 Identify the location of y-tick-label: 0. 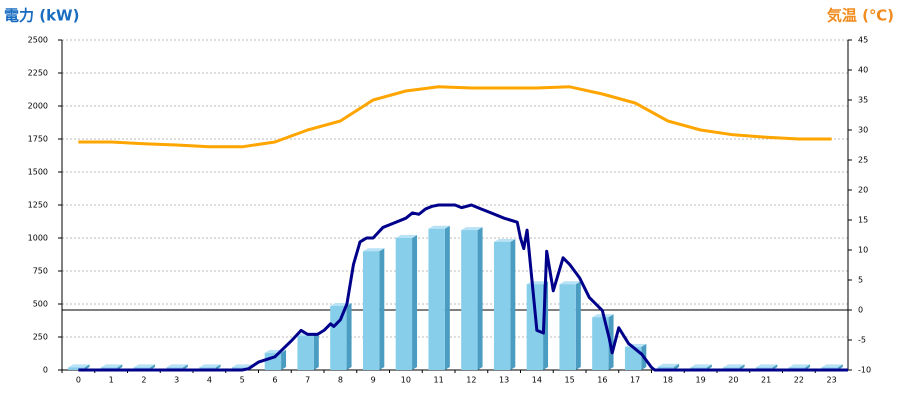
(45, 370).